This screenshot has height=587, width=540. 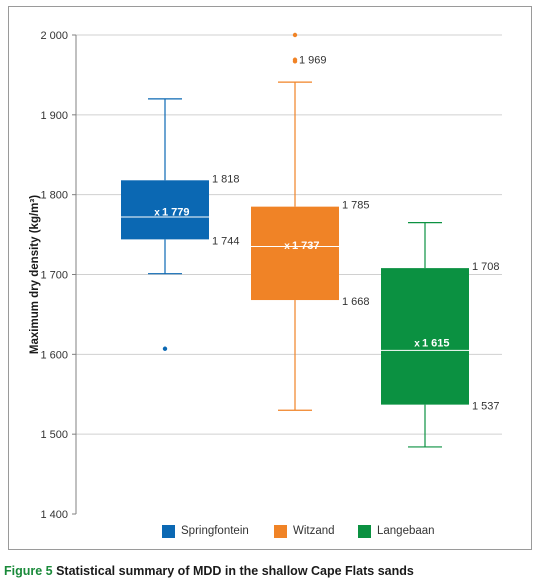 What do you see at coordinates (306, 246) in the screenshot?
I see `witzand-mean-label: 1 737` at bounding box center [306, 246].